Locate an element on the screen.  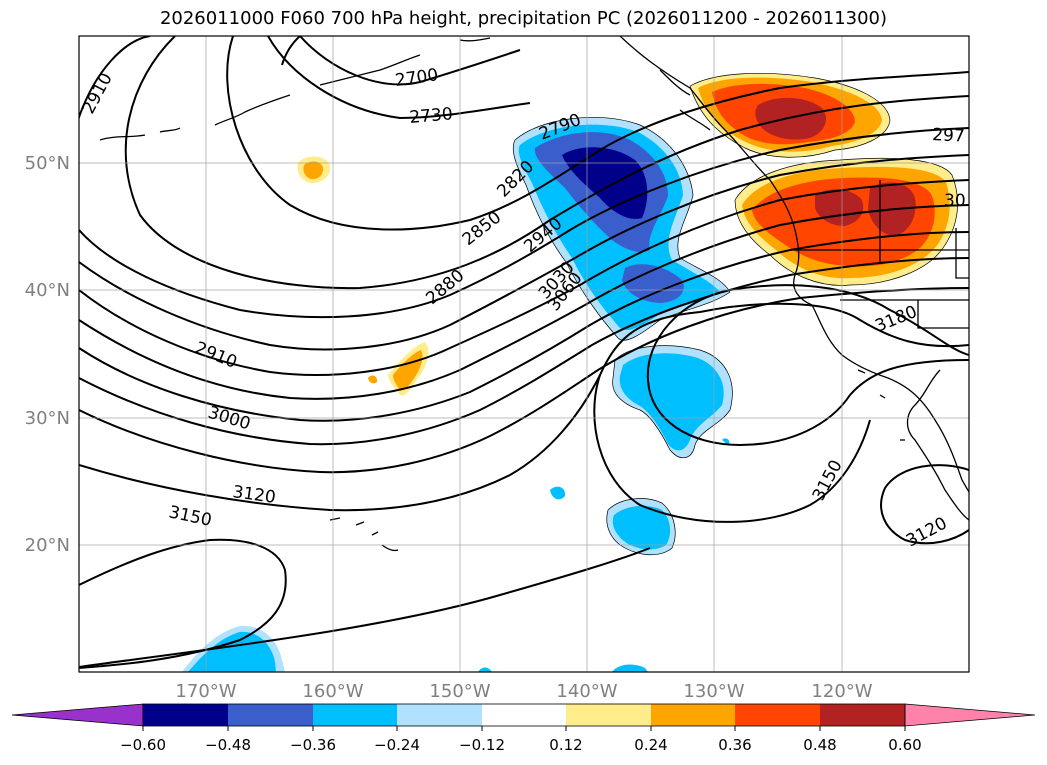
lat-tick-label: 50°N is located at coordinates (47, 163).